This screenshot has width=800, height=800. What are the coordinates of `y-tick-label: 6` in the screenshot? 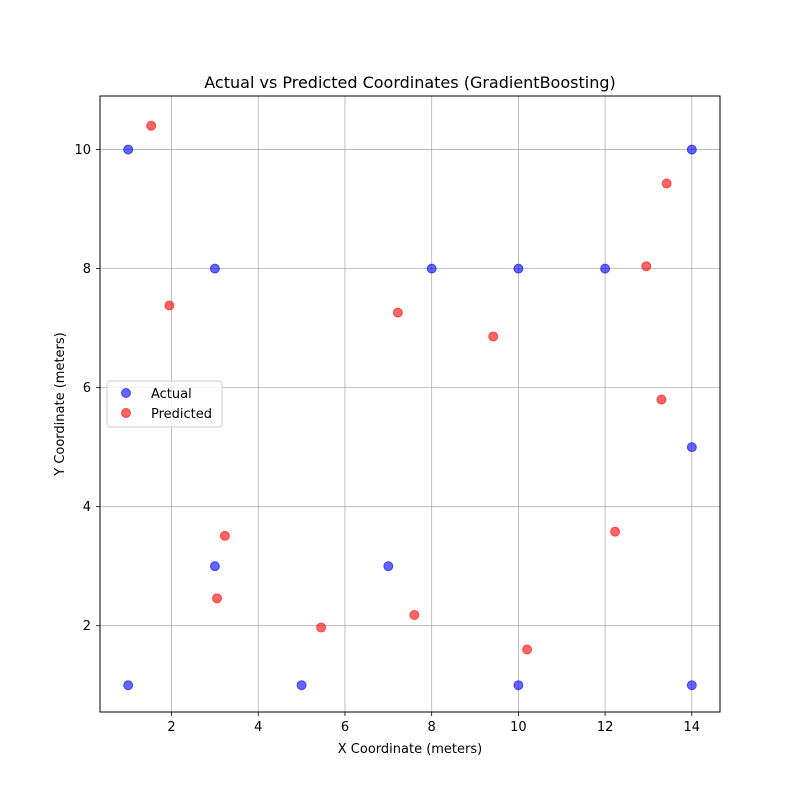 It's located at (87, 388).